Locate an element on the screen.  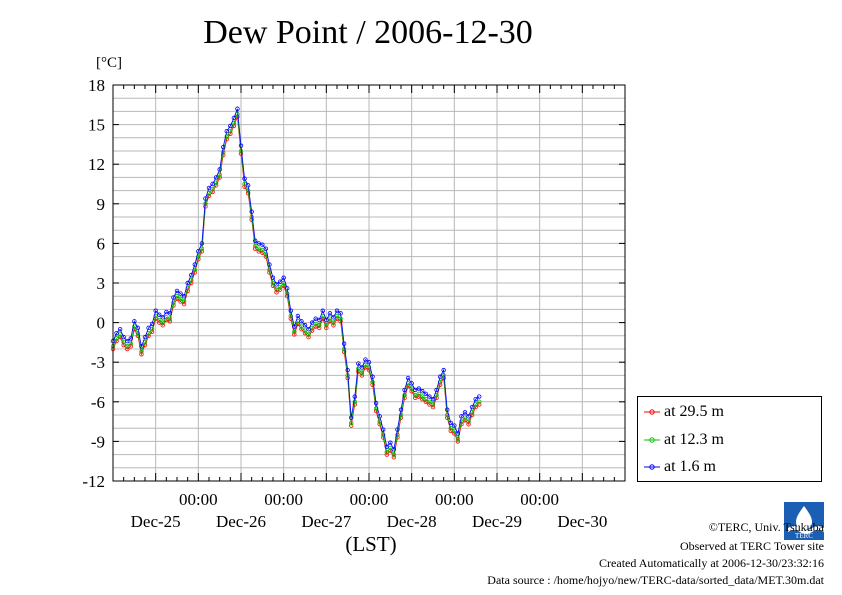
x-tick-label-date: Dec-28 is located at coordinates (412, 521).